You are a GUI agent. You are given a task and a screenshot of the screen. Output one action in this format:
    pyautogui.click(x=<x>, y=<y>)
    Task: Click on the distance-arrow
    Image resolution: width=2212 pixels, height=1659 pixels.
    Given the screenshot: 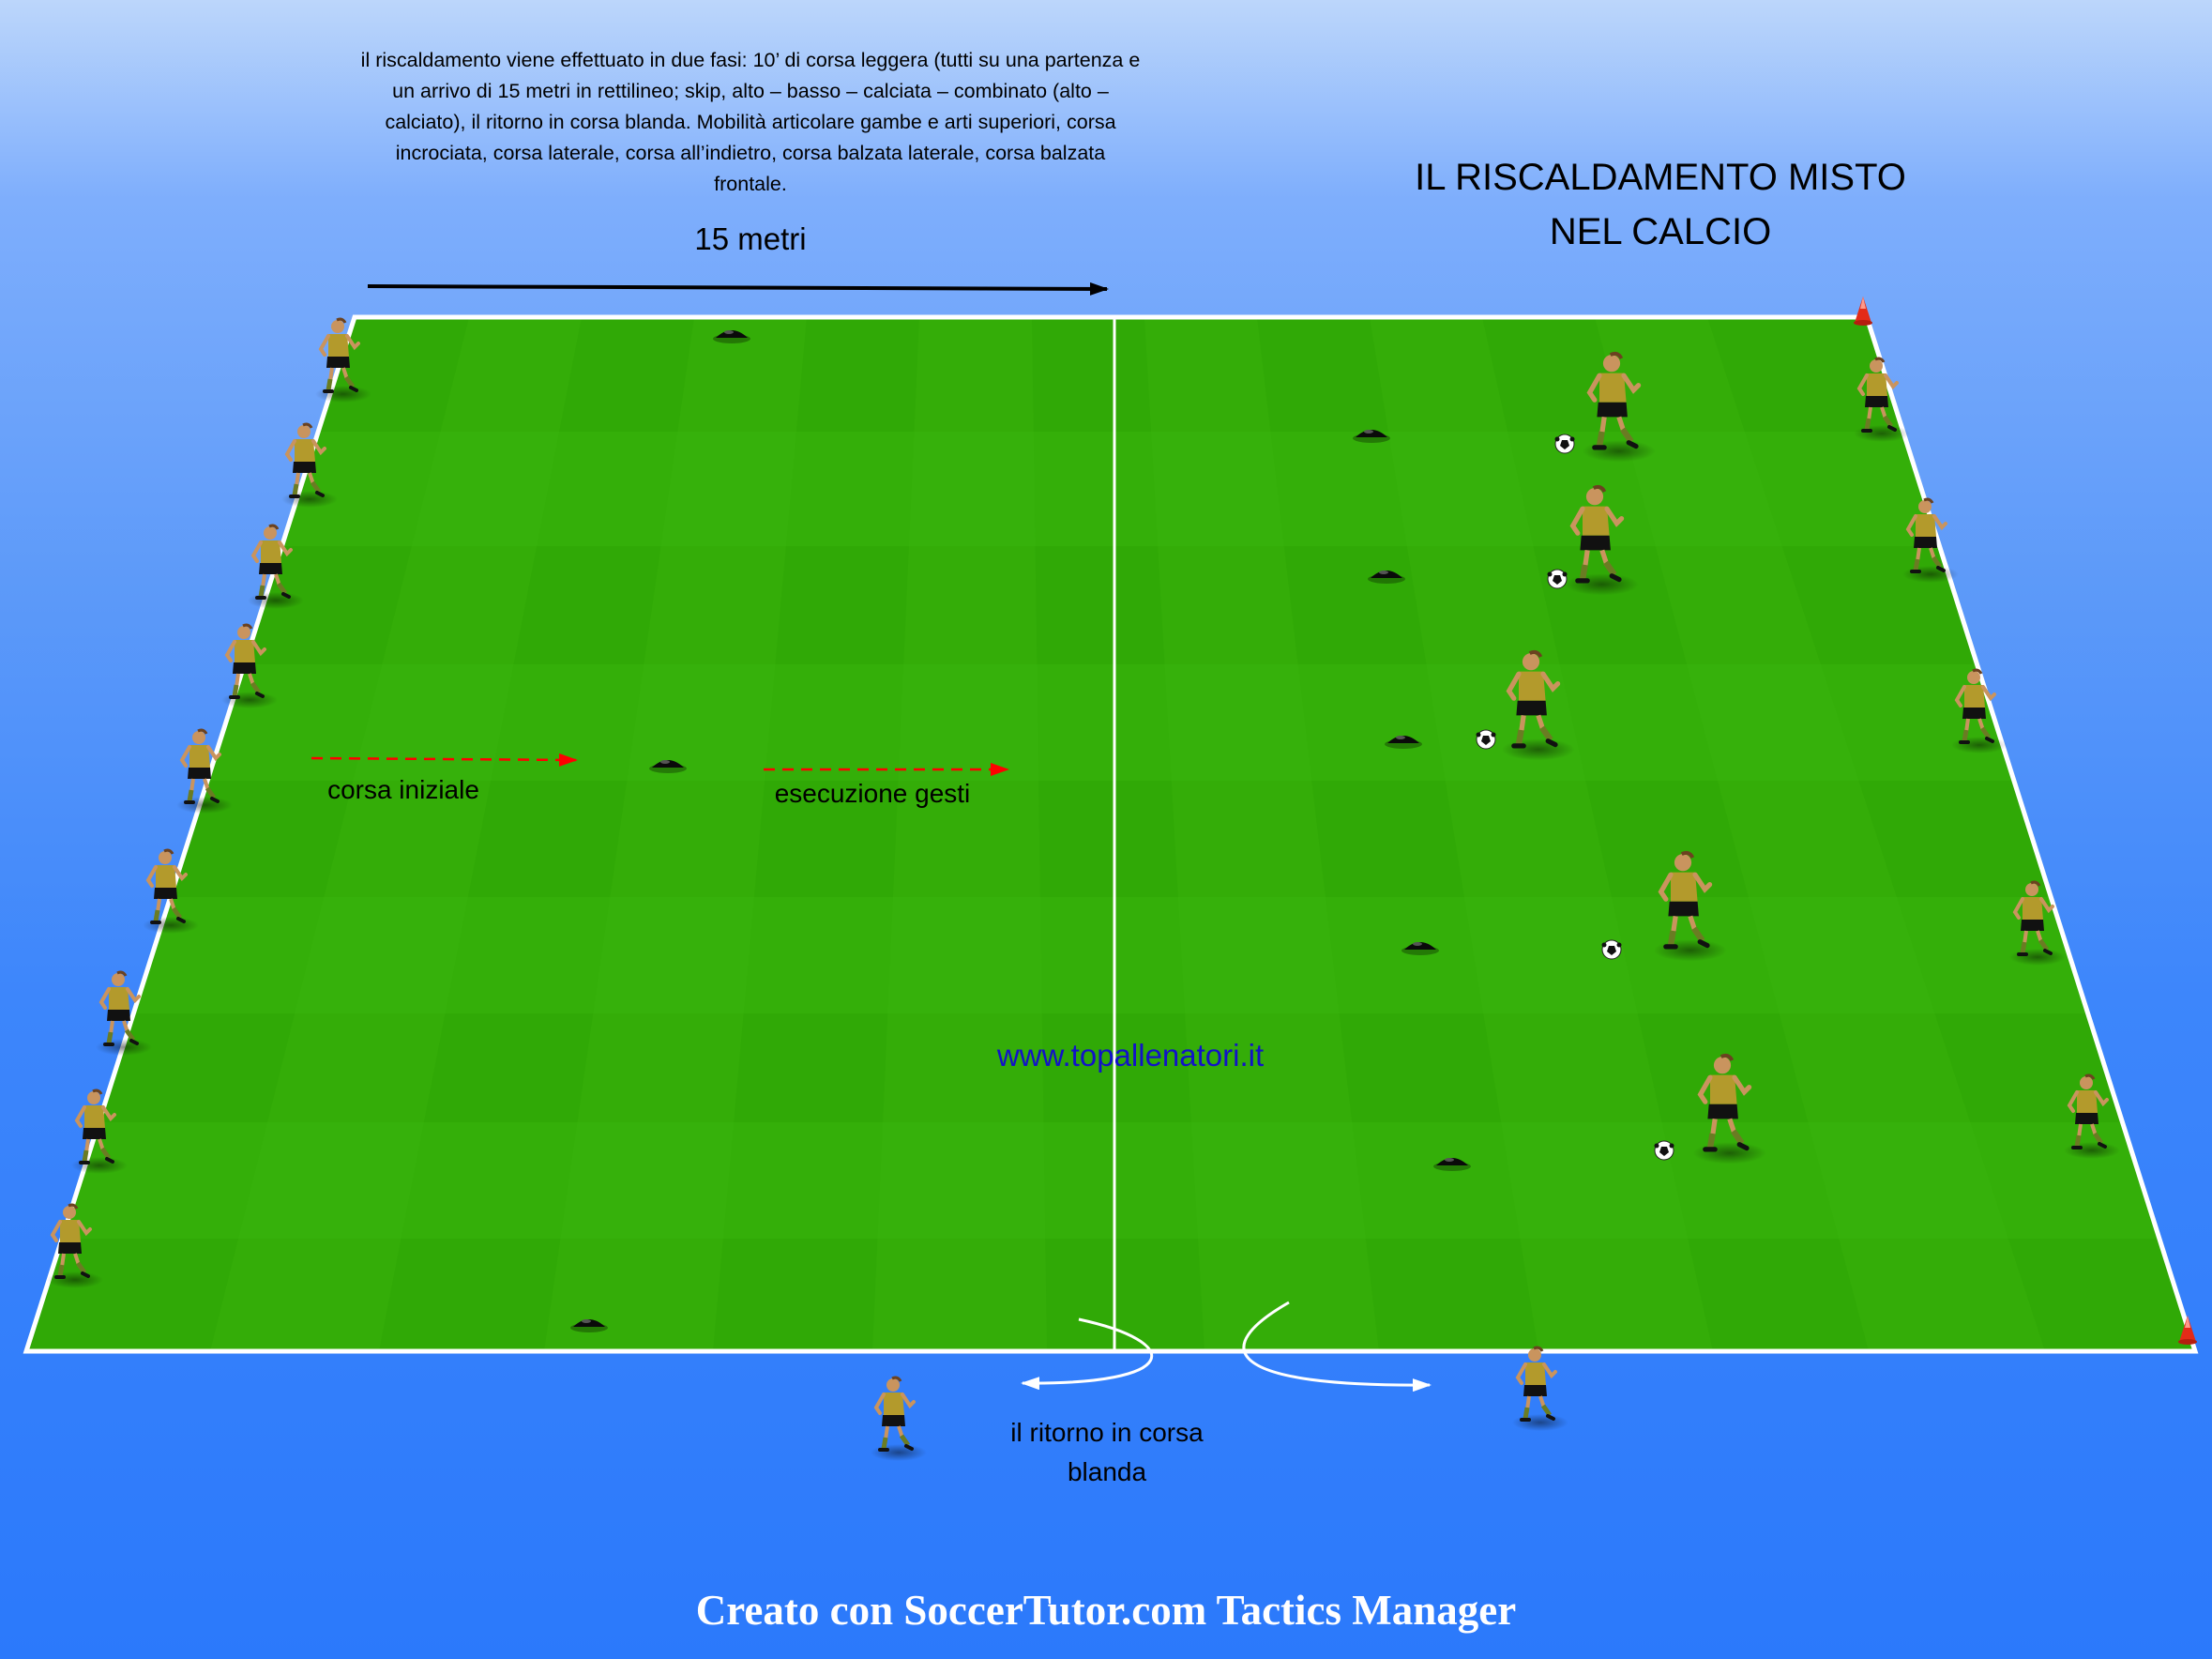 What is the action you would take?
    pyautogui.click(x=738, y=289)
    